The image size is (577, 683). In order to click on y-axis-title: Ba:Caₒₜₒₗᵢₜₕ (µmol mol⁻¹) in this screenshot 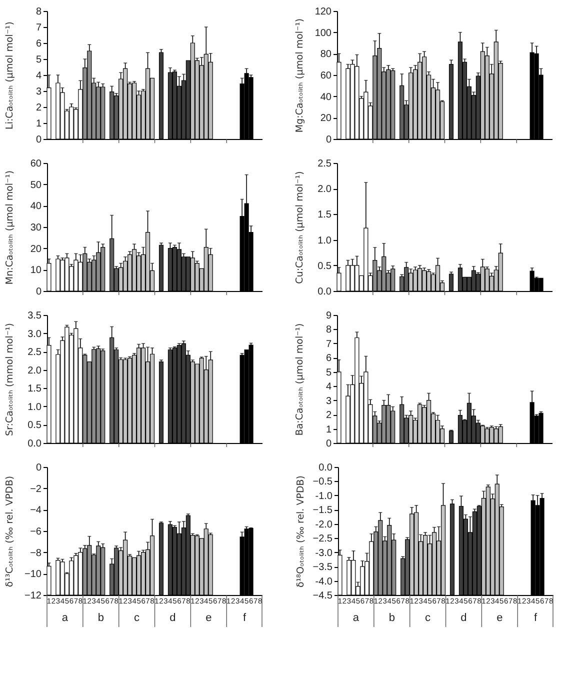, I will do `click(300, 379)`.